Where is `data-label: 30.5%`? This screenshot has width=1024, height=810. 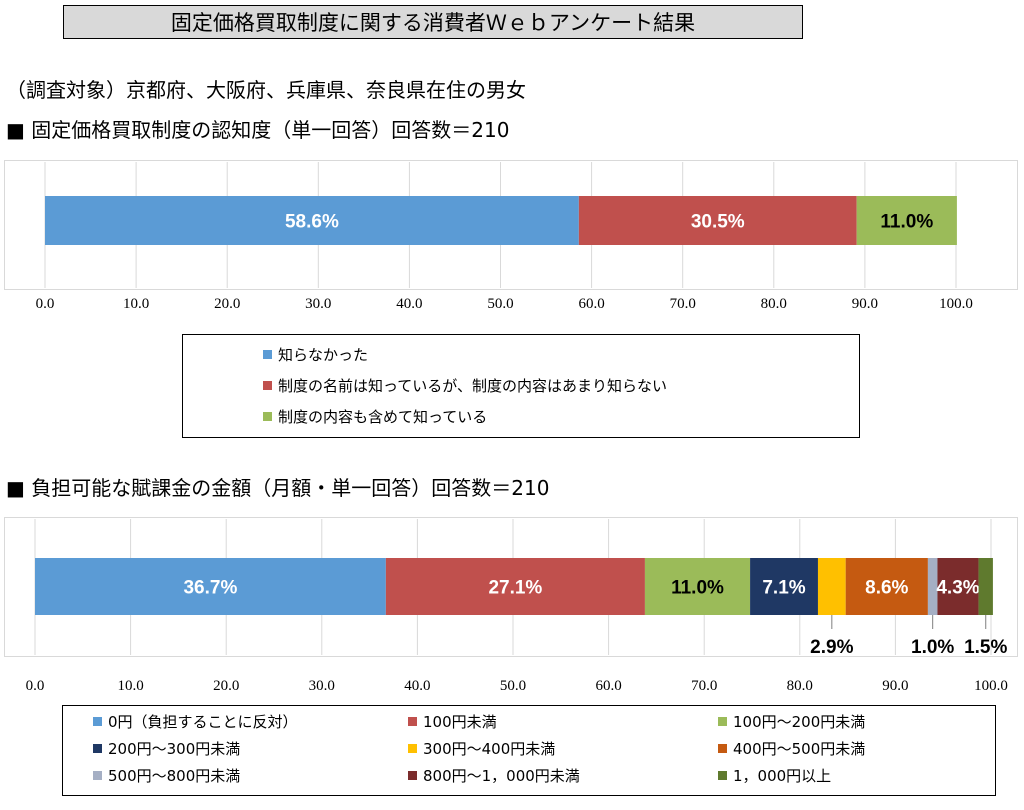 data-label: 30.5% is located at coordinates (718, 222).